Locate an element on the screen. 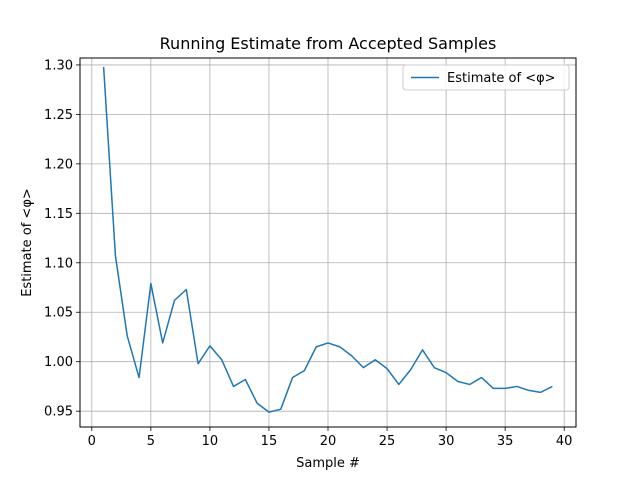 The height and width of the screenshot is (480, 640). y-tick-label: 1.30 is located at coordinates (58, 65).